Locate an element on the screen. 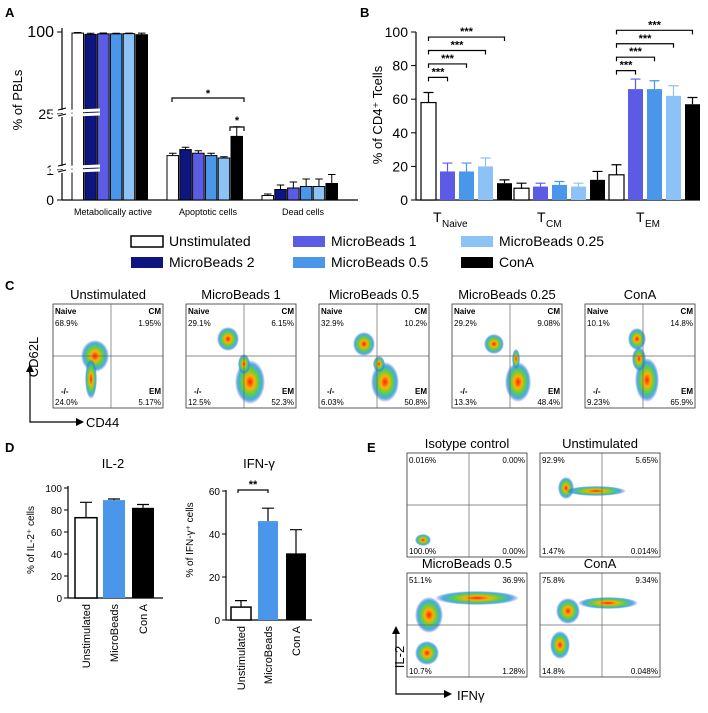 This screenshot has height=713, width=708. panel-c-axis-arrows is located at coordinates (54, 395).